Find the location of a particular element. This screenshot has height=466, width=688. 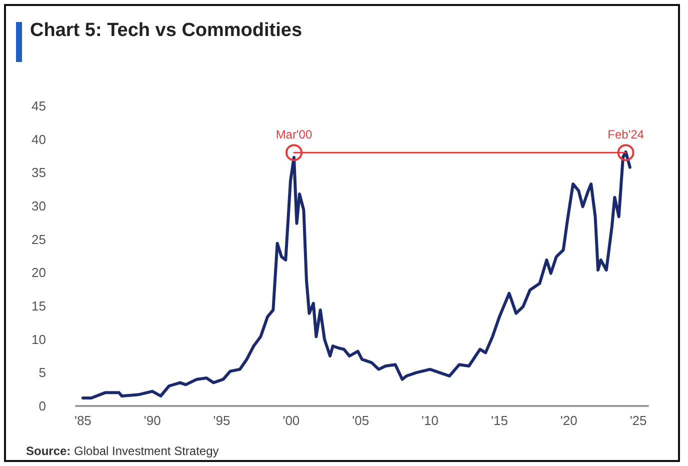

x-tick-label: '20 is located at coordinates (569, 420).